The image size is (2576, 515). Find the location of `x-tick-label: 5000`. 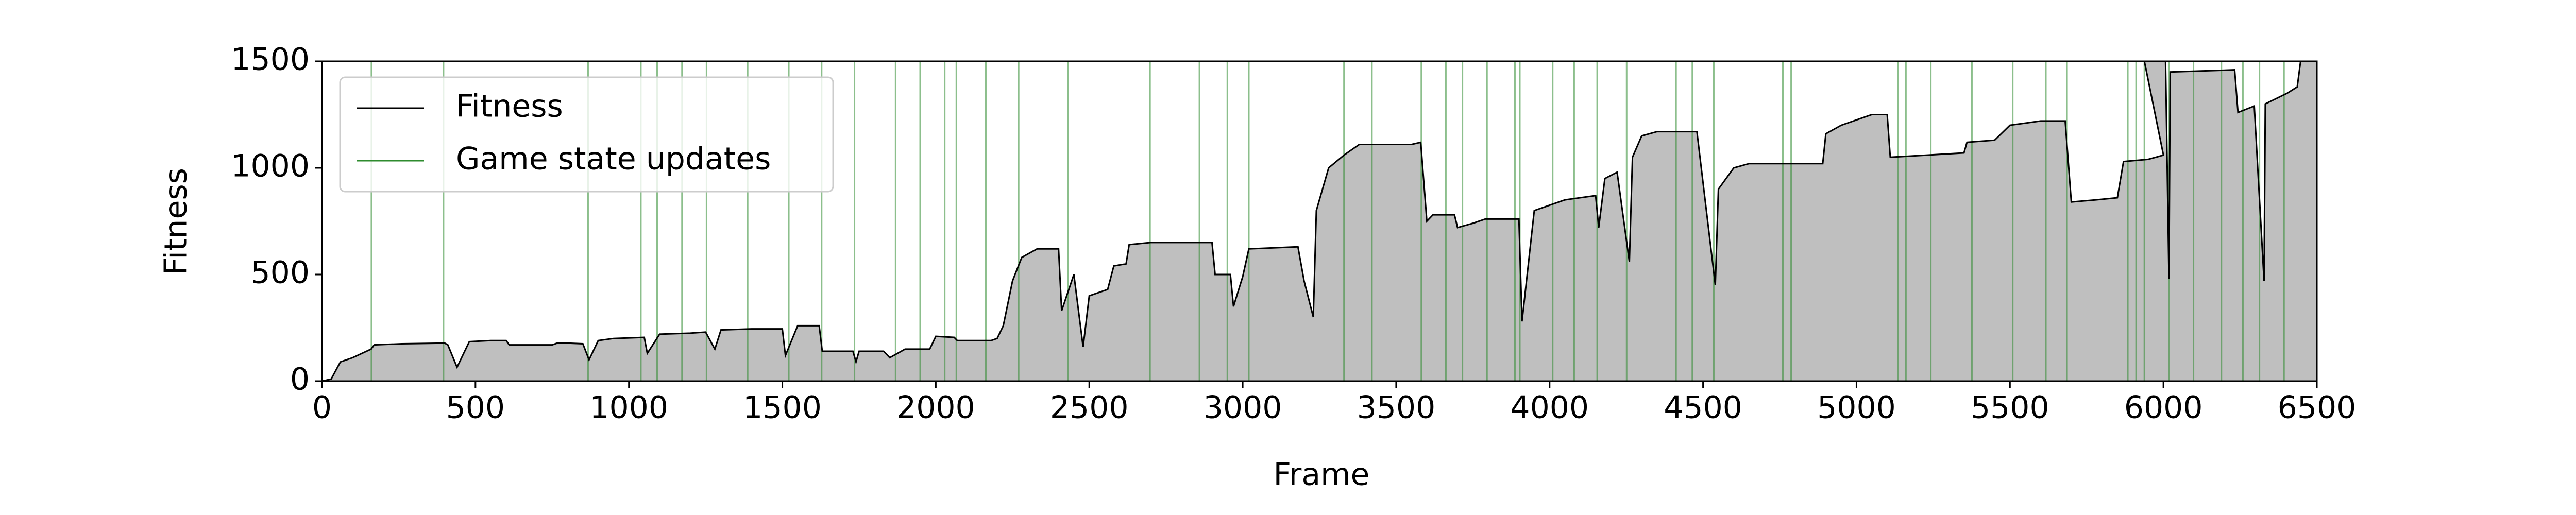

x-tick-label: 5000 is located at coordinates (1856, 408).